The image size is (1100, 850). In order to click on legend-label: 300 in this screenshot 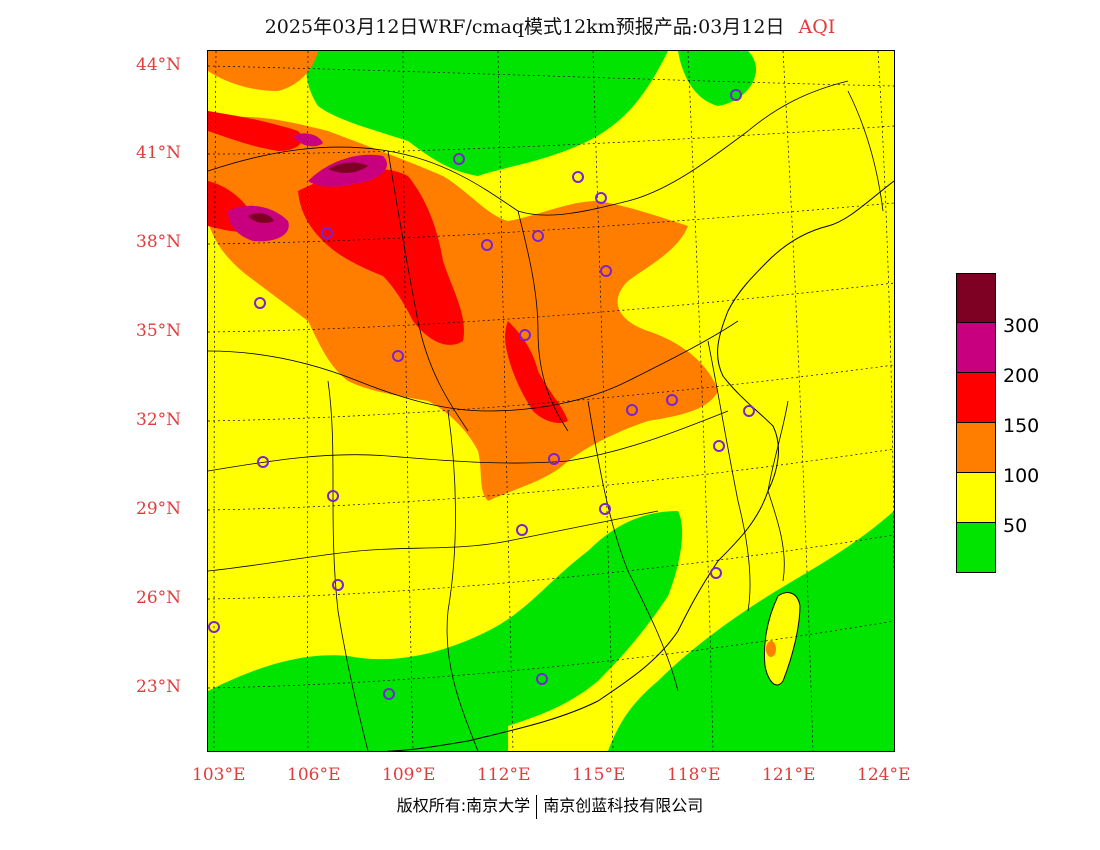, I will do `click(1021, 326)`.